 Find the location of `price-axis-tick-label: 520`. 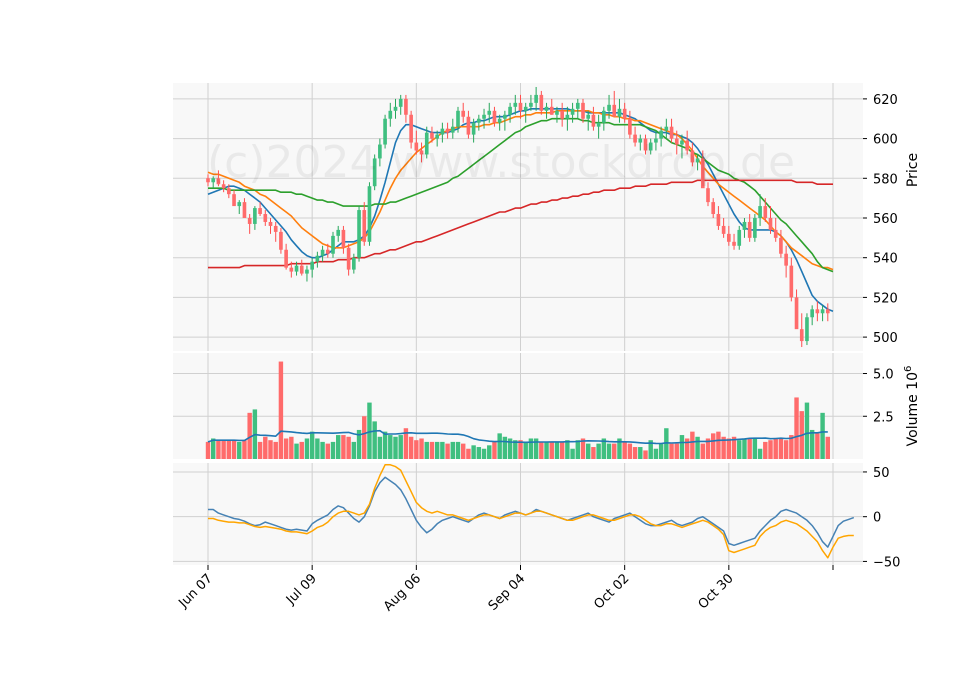

price-axis-tick-label: 520 is located at coordinates (885, 298).